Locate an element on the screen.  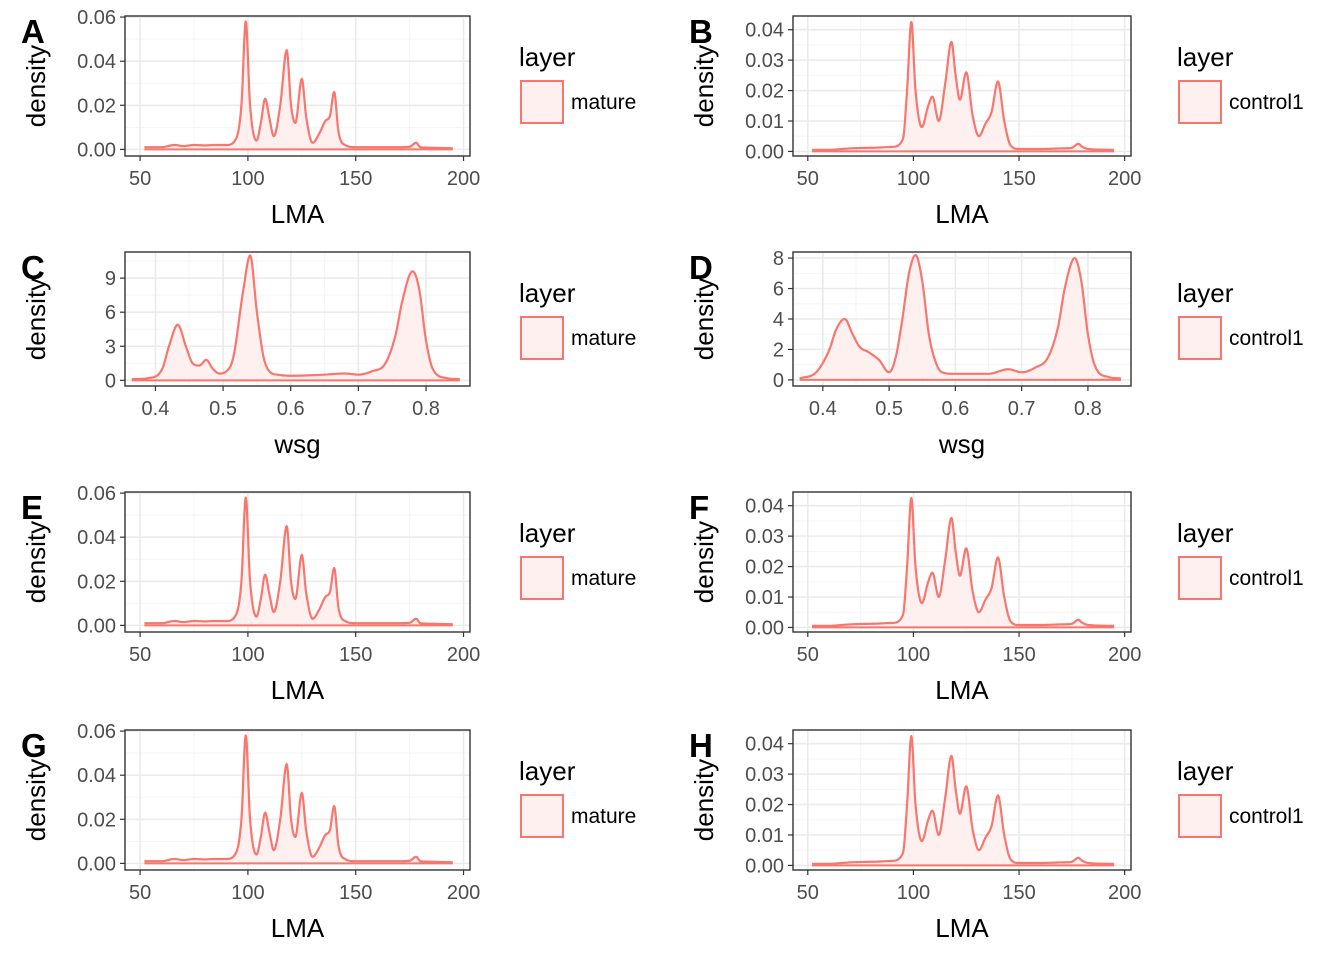
y-tick-label: 4 is located at coordinates (778, 320).